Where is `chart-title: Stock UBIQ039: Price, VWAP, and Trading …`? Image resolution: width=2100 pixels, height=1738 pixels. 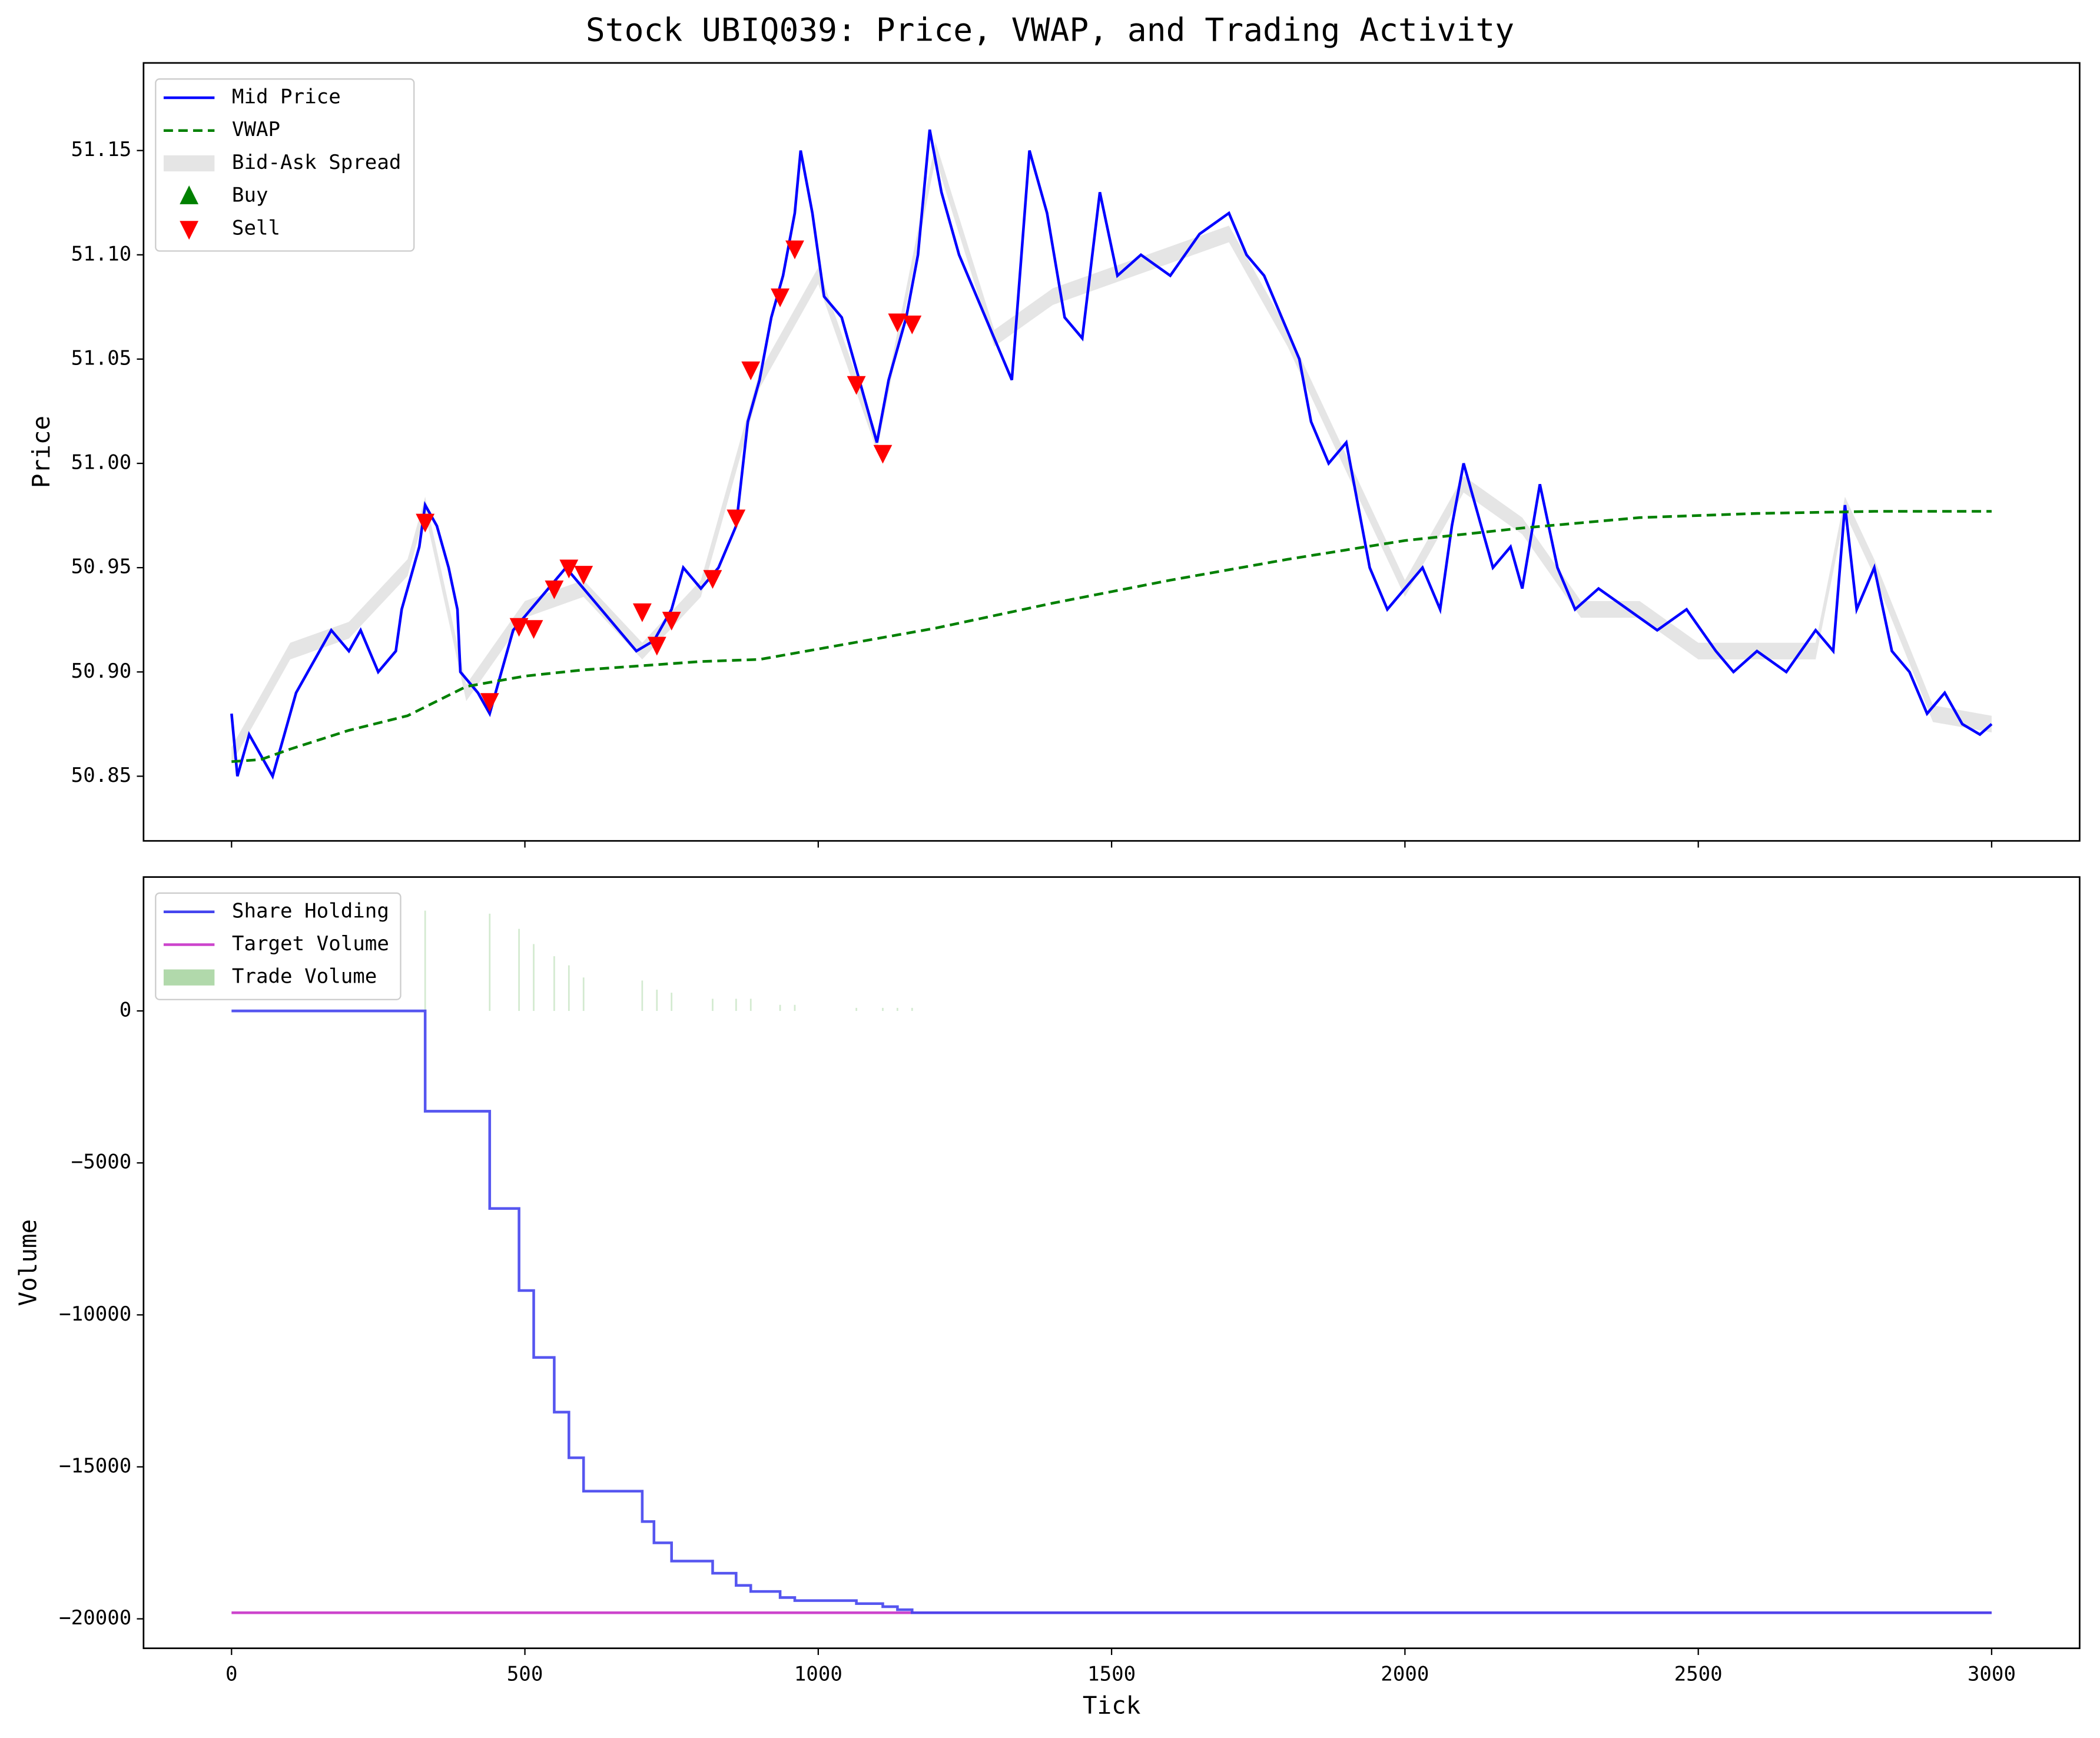 chart-title: Stock UBIQ039: Price, VWAP, and Trading … is located at coordinates (1050, 30).